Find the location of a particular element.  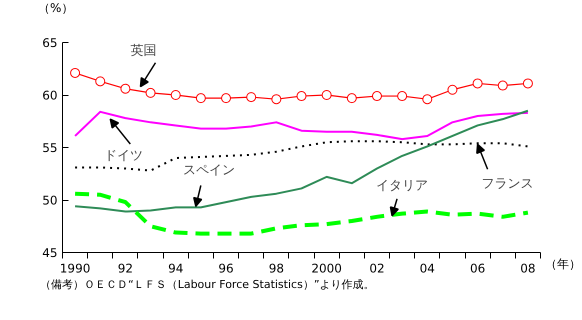

x-tick-label: 02 is located at coordinates (377, 269).